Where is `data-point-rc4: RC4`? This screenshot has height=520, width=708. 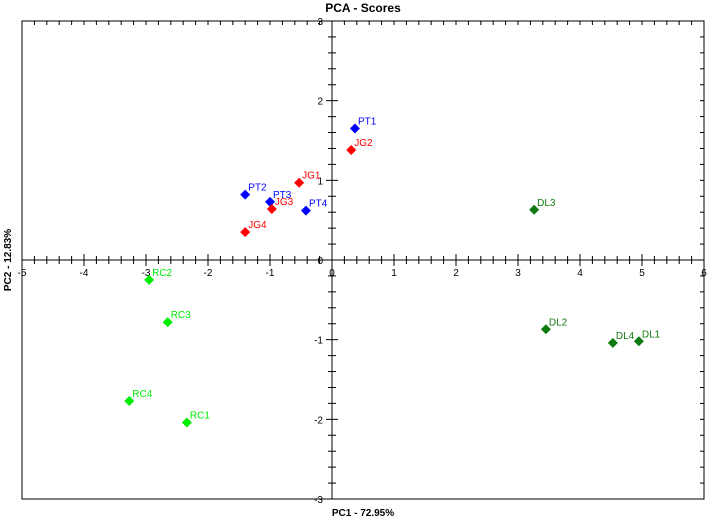
data-point-rc4: RC4 is located at coordinates (138, 398).